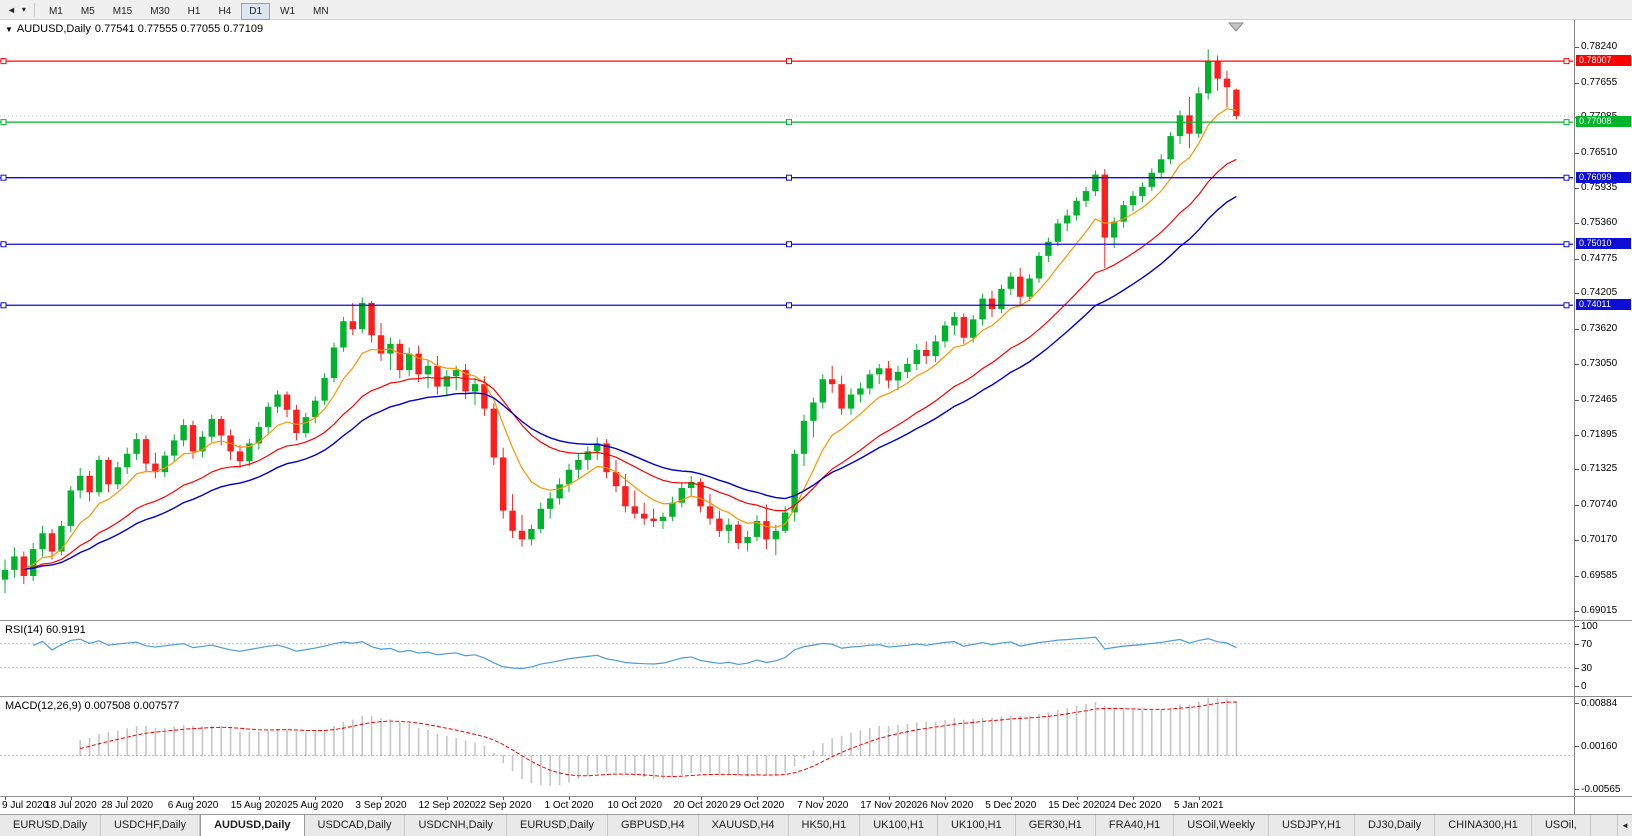 The image size is (1632, 836). I want to click on timeframe-button-m5: M5, so click(87, 11).